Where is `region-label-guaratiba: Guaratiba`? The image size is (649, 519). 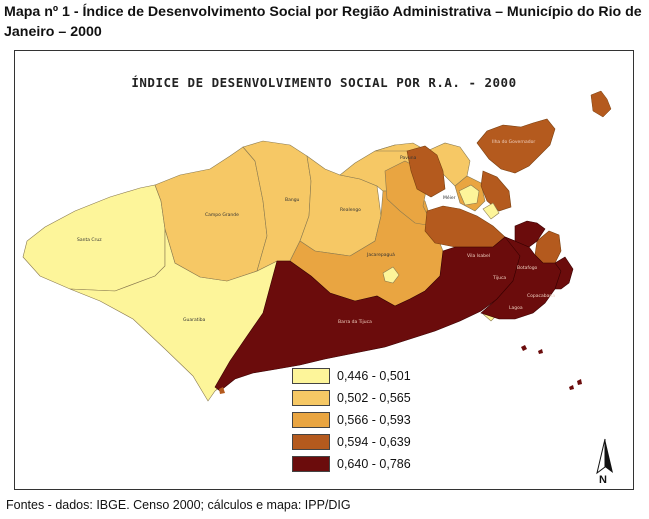
region-label-guaratiba: Guaratiba is located at coordinates (194, 320).